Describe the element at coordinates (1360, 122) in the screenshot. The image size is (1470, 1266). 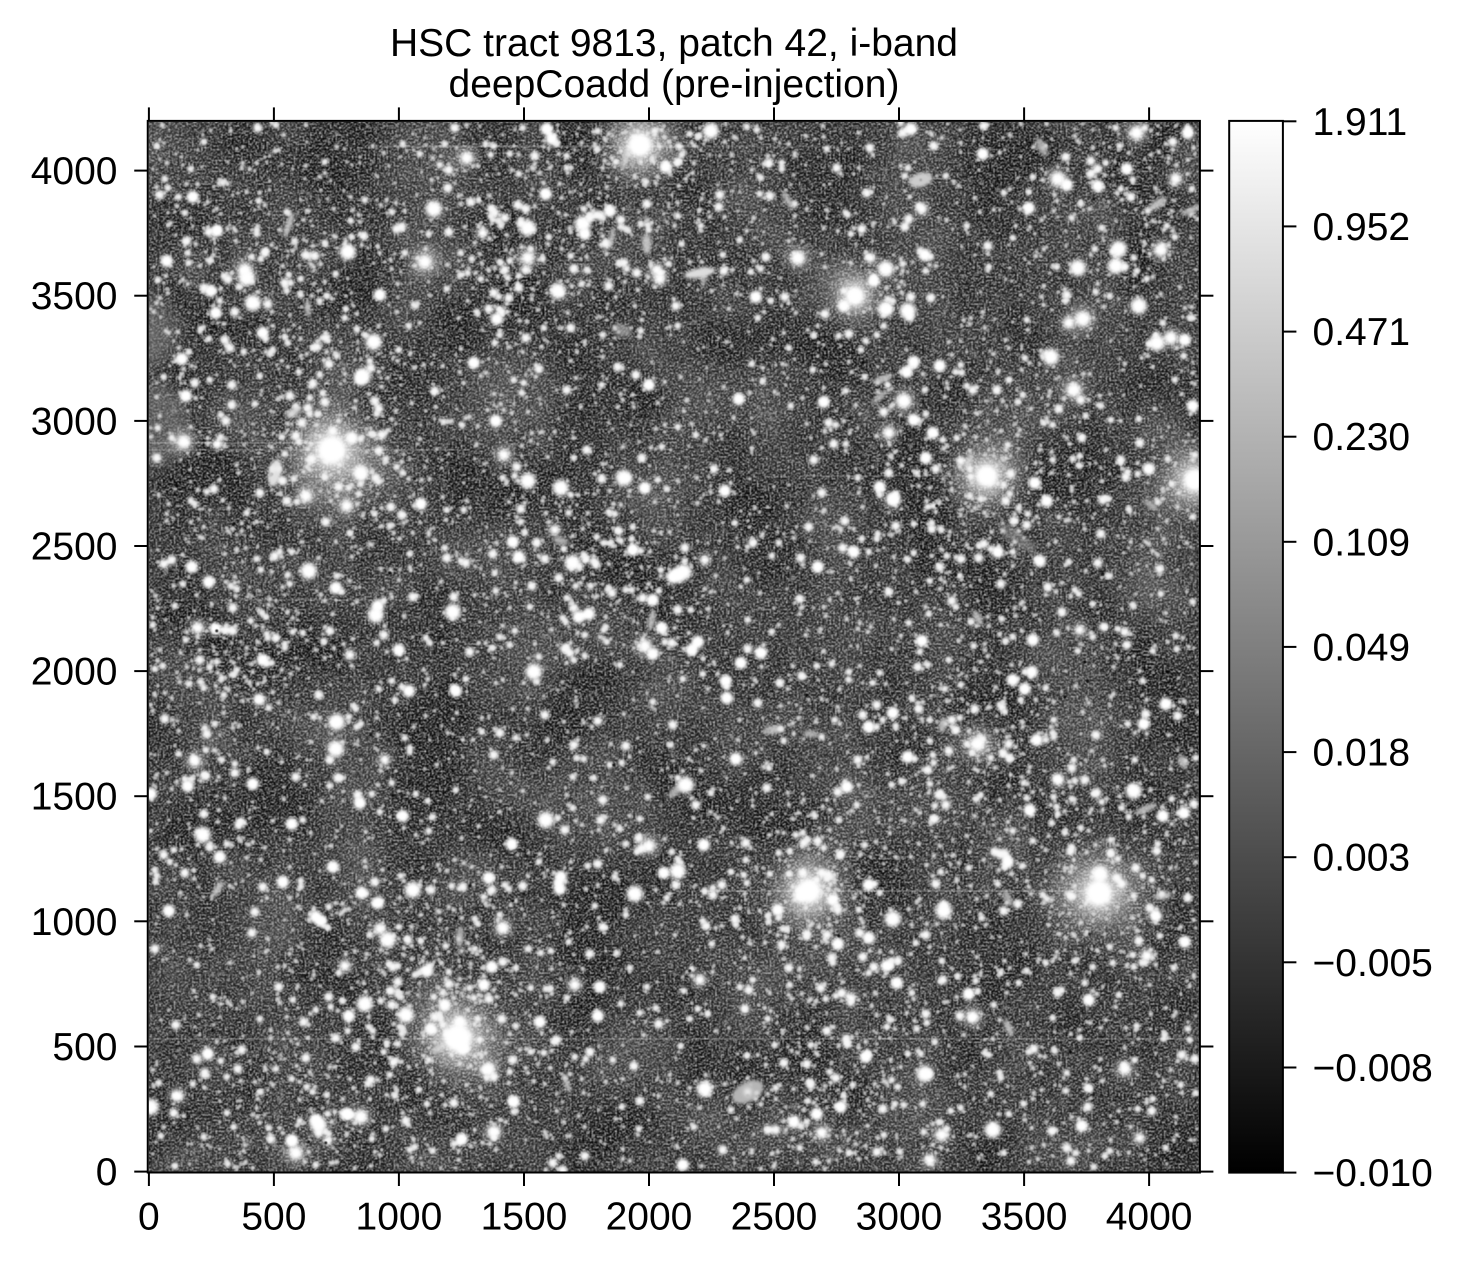
I see `svg-text: 1.911` at that location.